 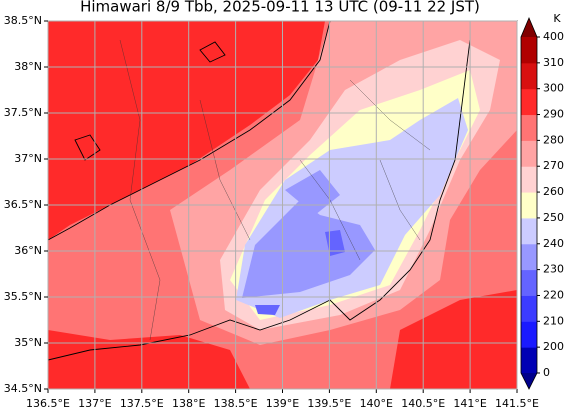 I want to click on x-tick-label: 140.5°E, so click(x=423, y=403).